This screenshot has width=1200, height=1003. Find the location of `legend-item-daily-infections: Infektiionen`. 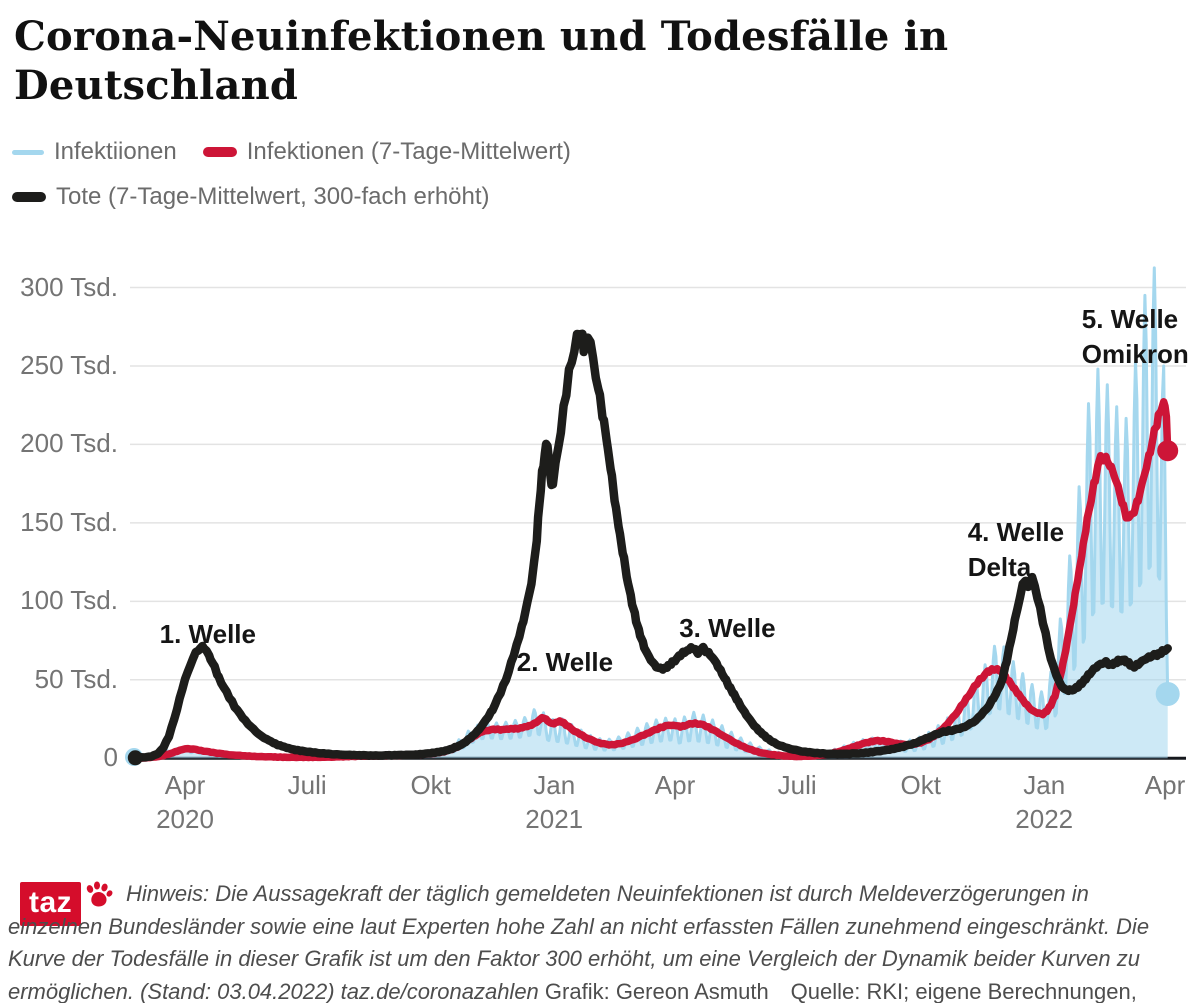

legend-item-daily-infections: Infektiionen is located at coordinates (94, 152).